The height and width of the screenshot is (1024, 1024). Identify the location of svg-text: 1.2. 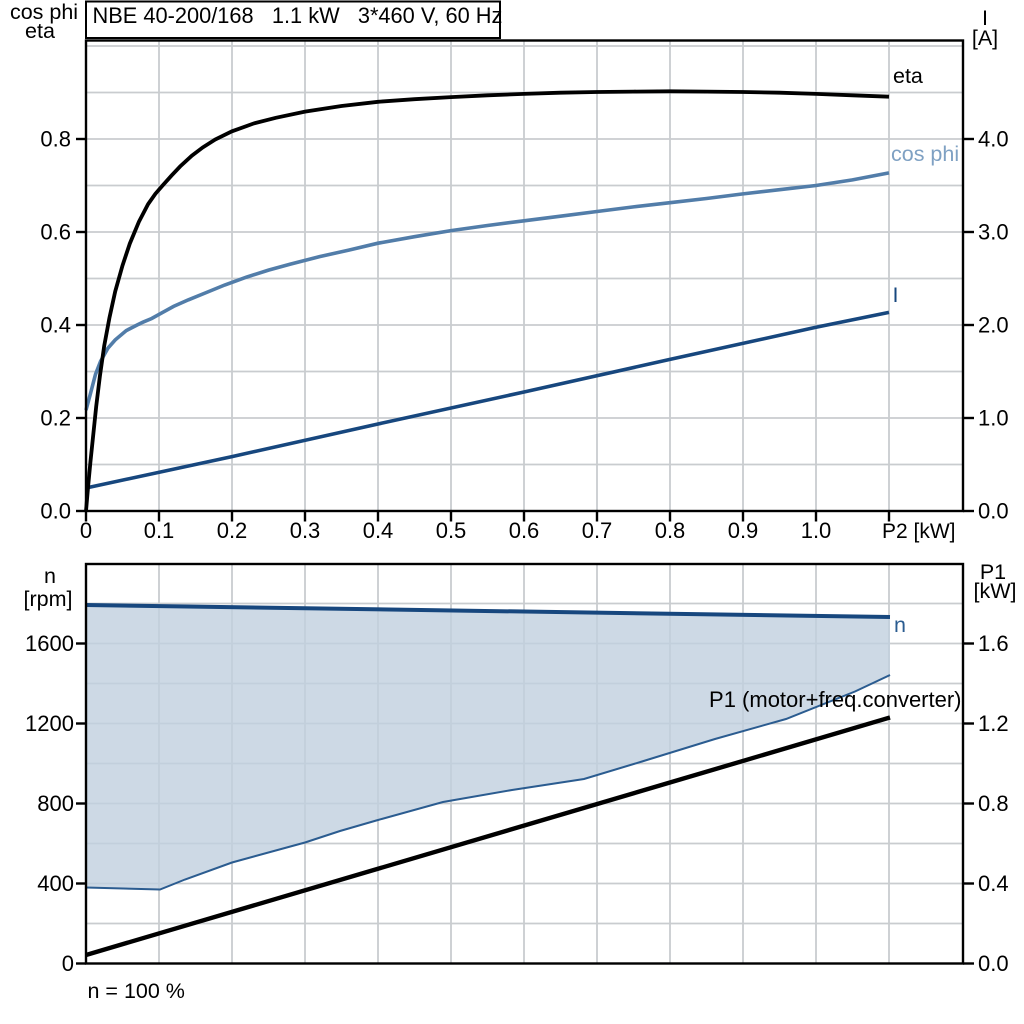
(993, 723).